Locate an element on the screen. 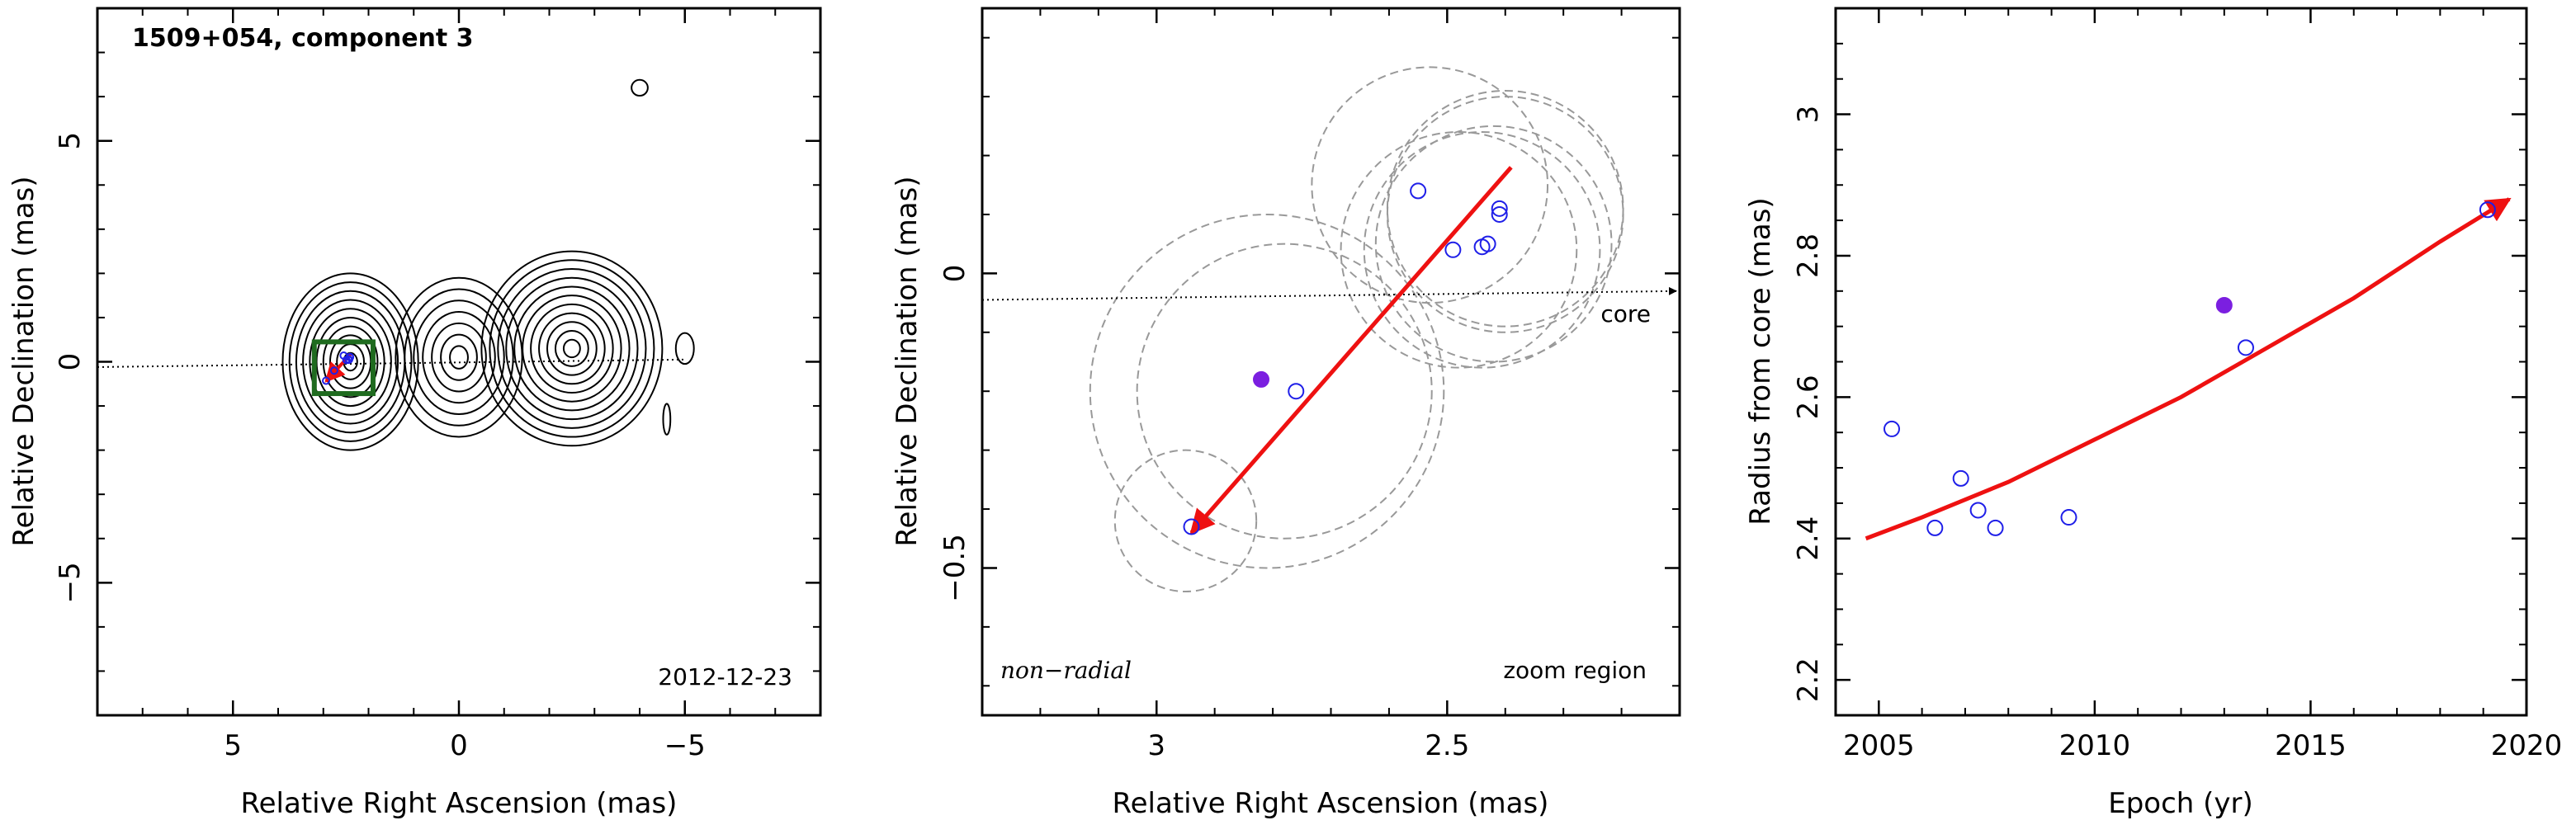 This screenshot has width=2576, height=825. y-tick-label: 2.2 is located at coordinates (1808, 680).